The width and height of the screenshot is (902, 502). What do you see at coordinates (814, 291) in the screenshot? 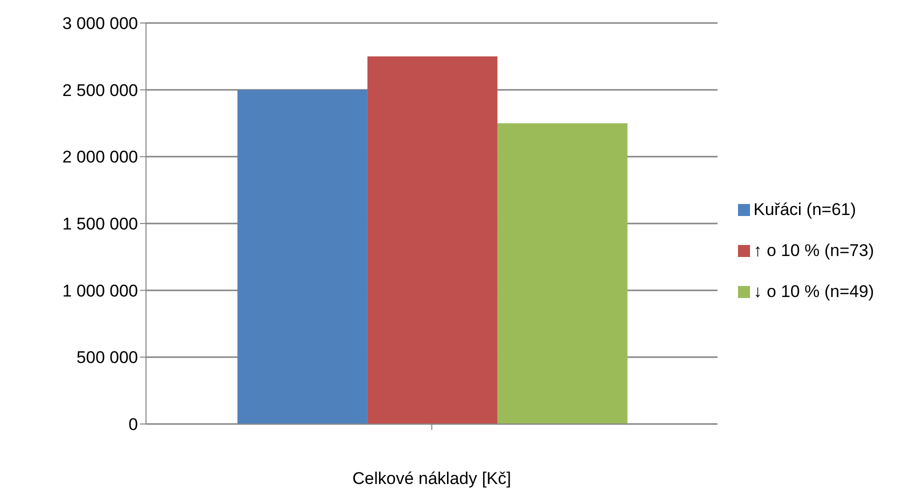
I see `legend-label: ↓ o 10 % (n=49)` at bounding box center [814, 291].